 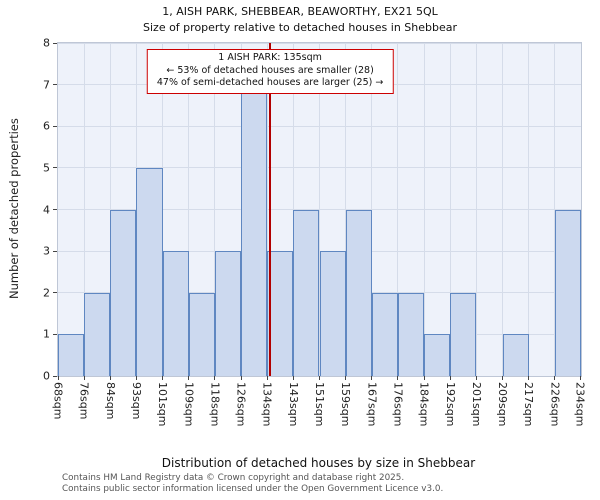 I want to click on y-tick-label: 8, so click(x=46, y=43).